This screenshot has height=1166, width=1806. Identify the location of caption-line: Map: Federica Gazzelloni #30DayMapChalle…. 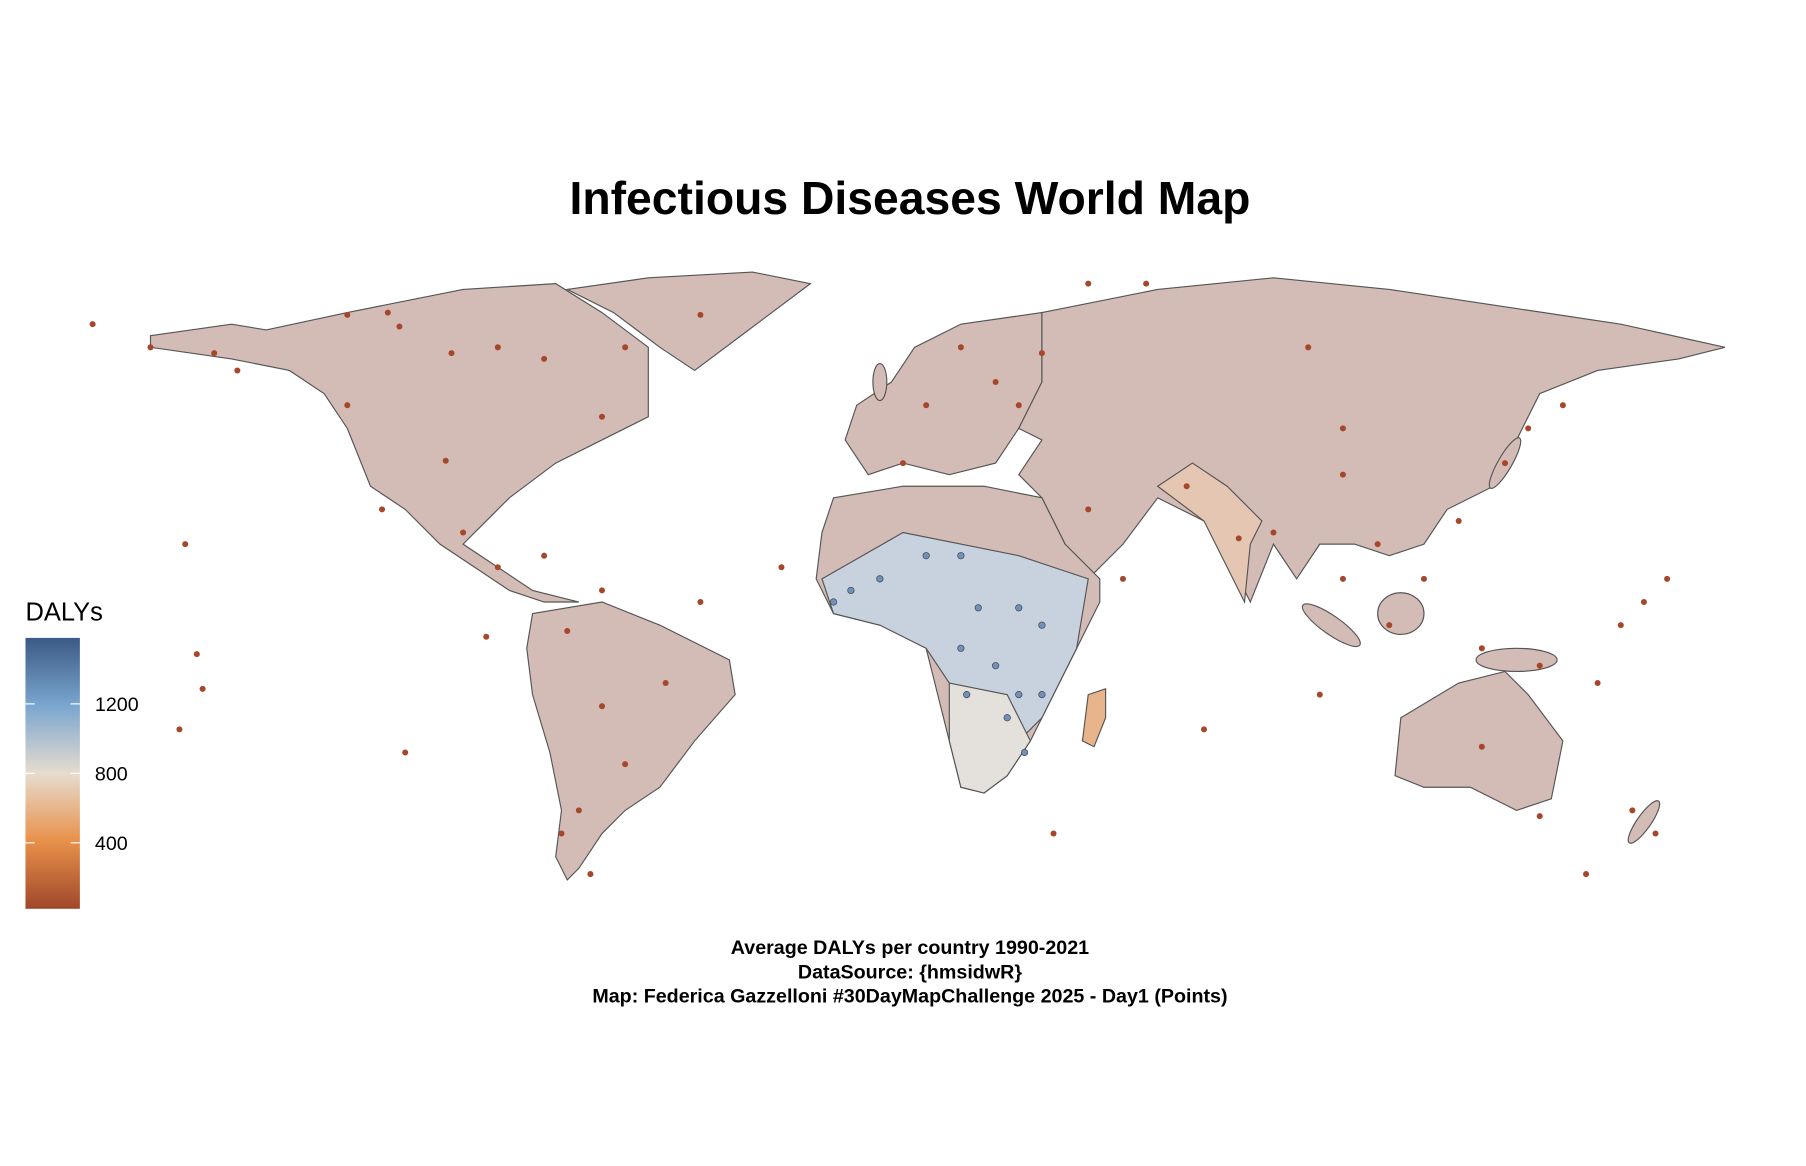
(909, 997).